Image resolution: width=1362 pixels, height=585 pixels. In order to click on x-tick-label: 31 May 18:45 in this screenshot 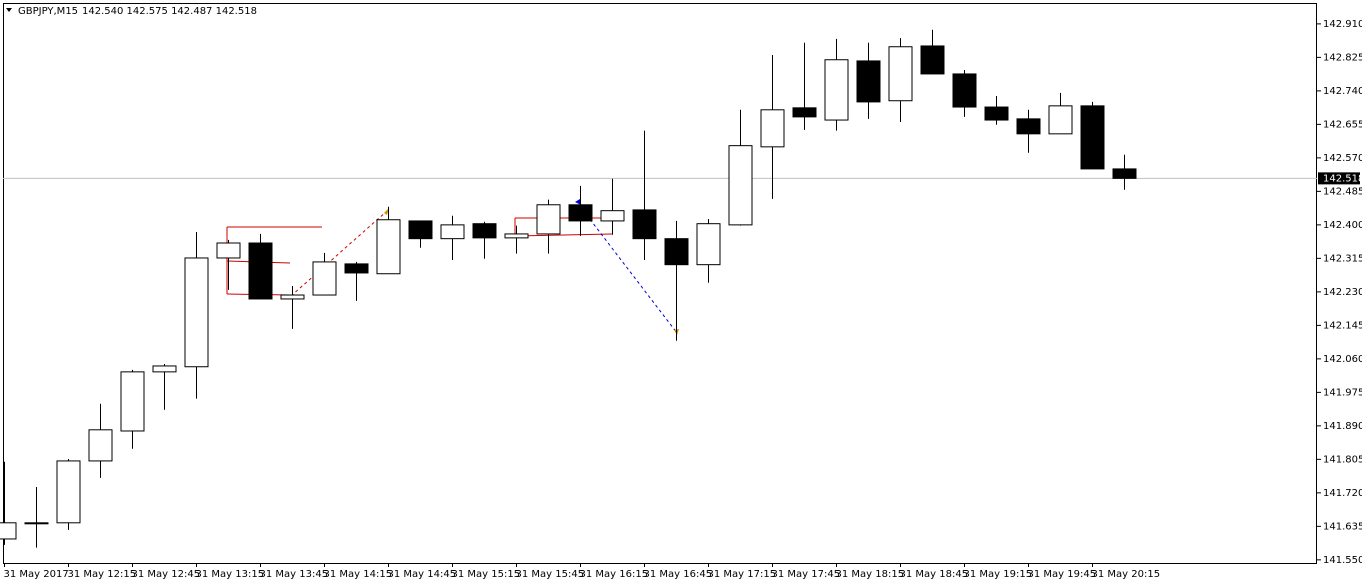, I will do `click(934, 574)`.